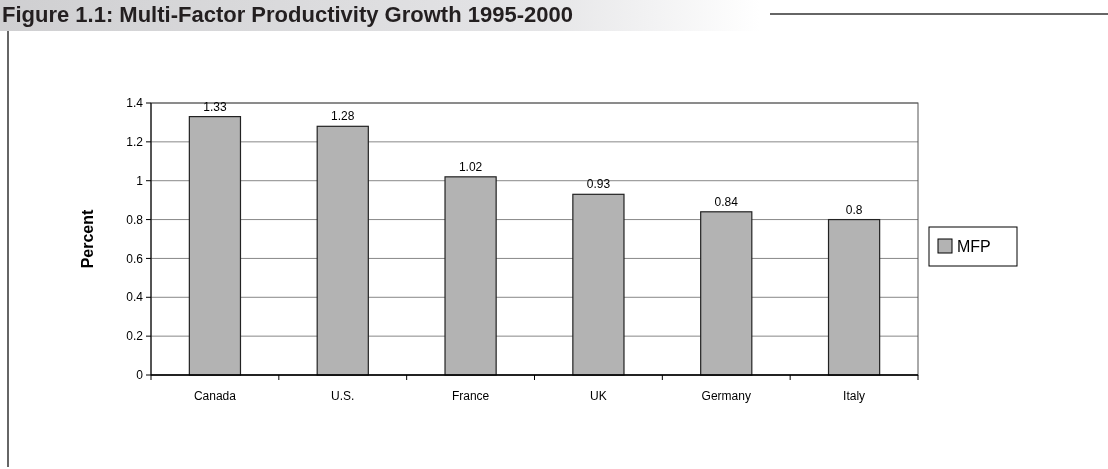 The image size is (1108, 469). What do you see at coordinates (470, 166) in the screenshot?
I see `data-label: 1.02` at bounding box center [470, 166].